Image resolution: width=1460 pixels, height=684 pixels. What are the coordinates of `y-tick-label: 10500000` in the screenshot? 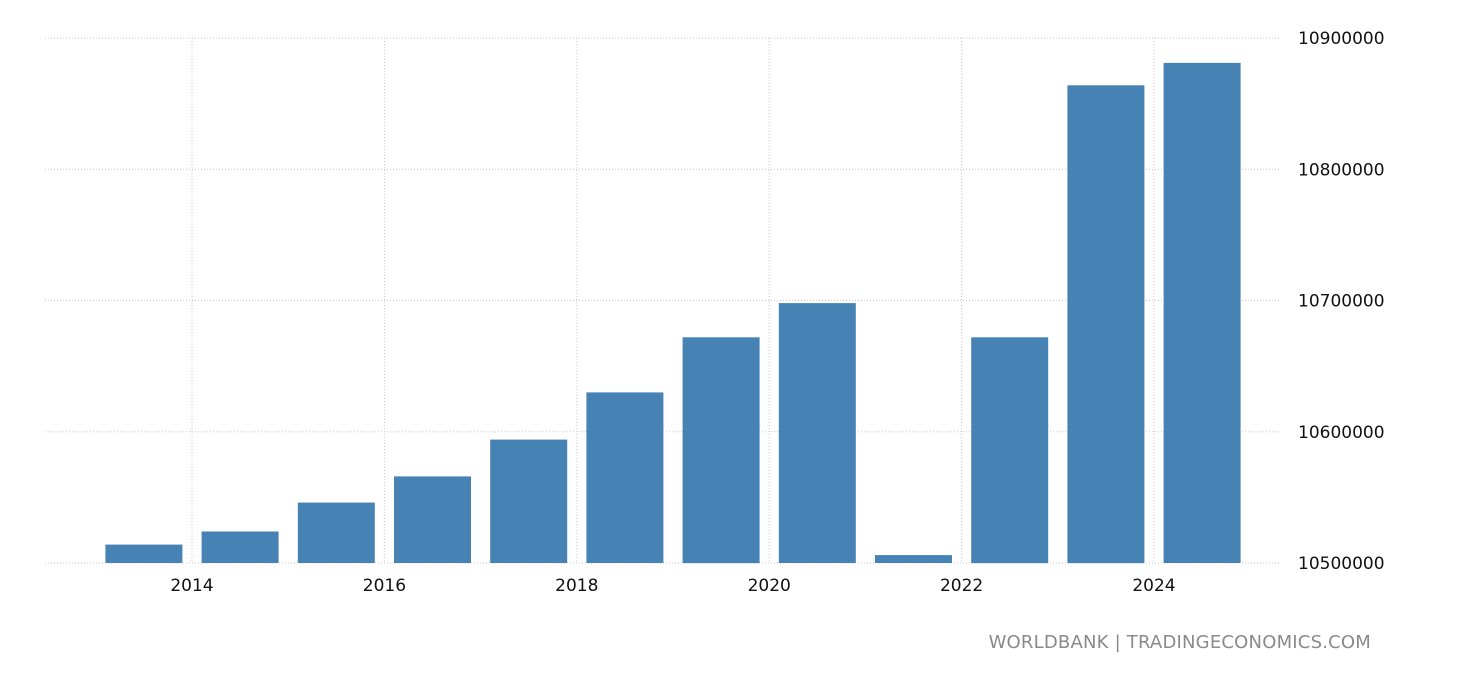 It's located at (1341, 564).